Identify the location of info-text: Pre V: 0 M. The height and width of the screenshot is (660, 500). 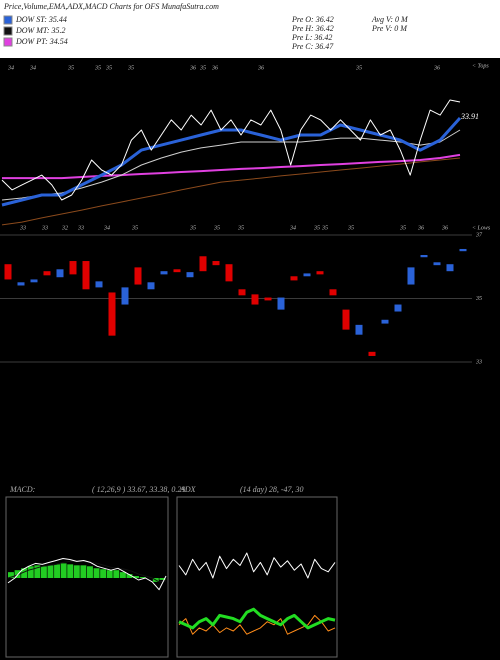
(389, 28).